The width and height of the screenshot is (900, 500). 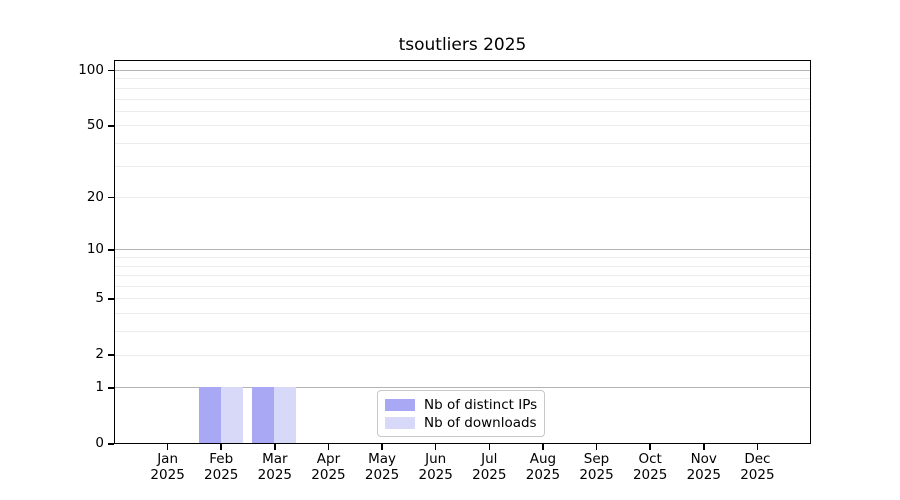 I want to click on y-tick-label: 0, so click(x=99, y=443).